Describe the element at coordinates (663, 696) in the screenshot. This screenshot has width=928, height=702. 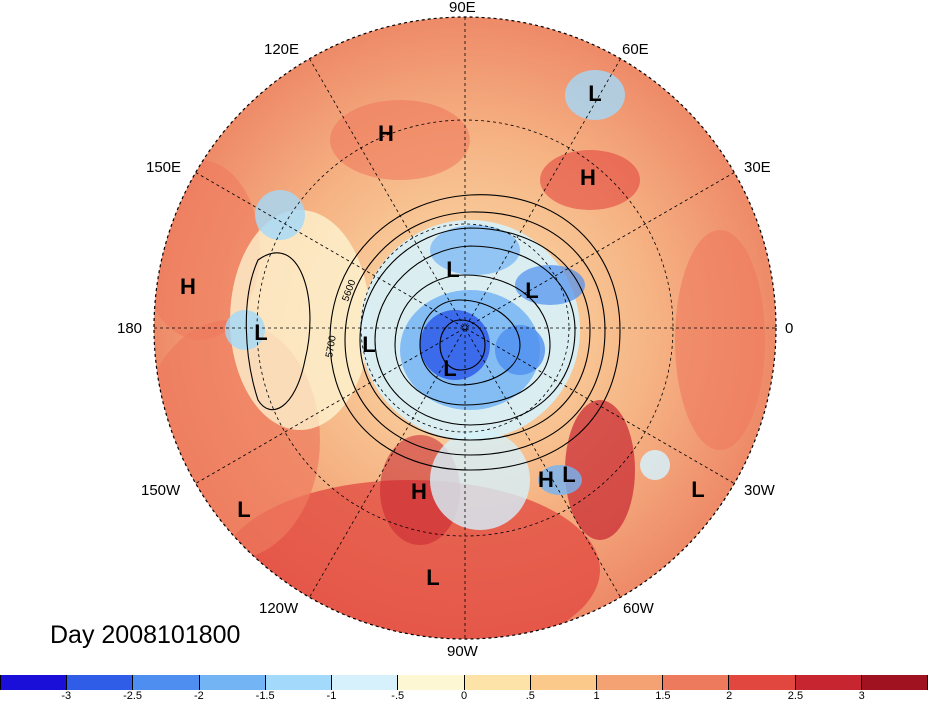
I see `colorbar-tick-label: 1.5` at that location.